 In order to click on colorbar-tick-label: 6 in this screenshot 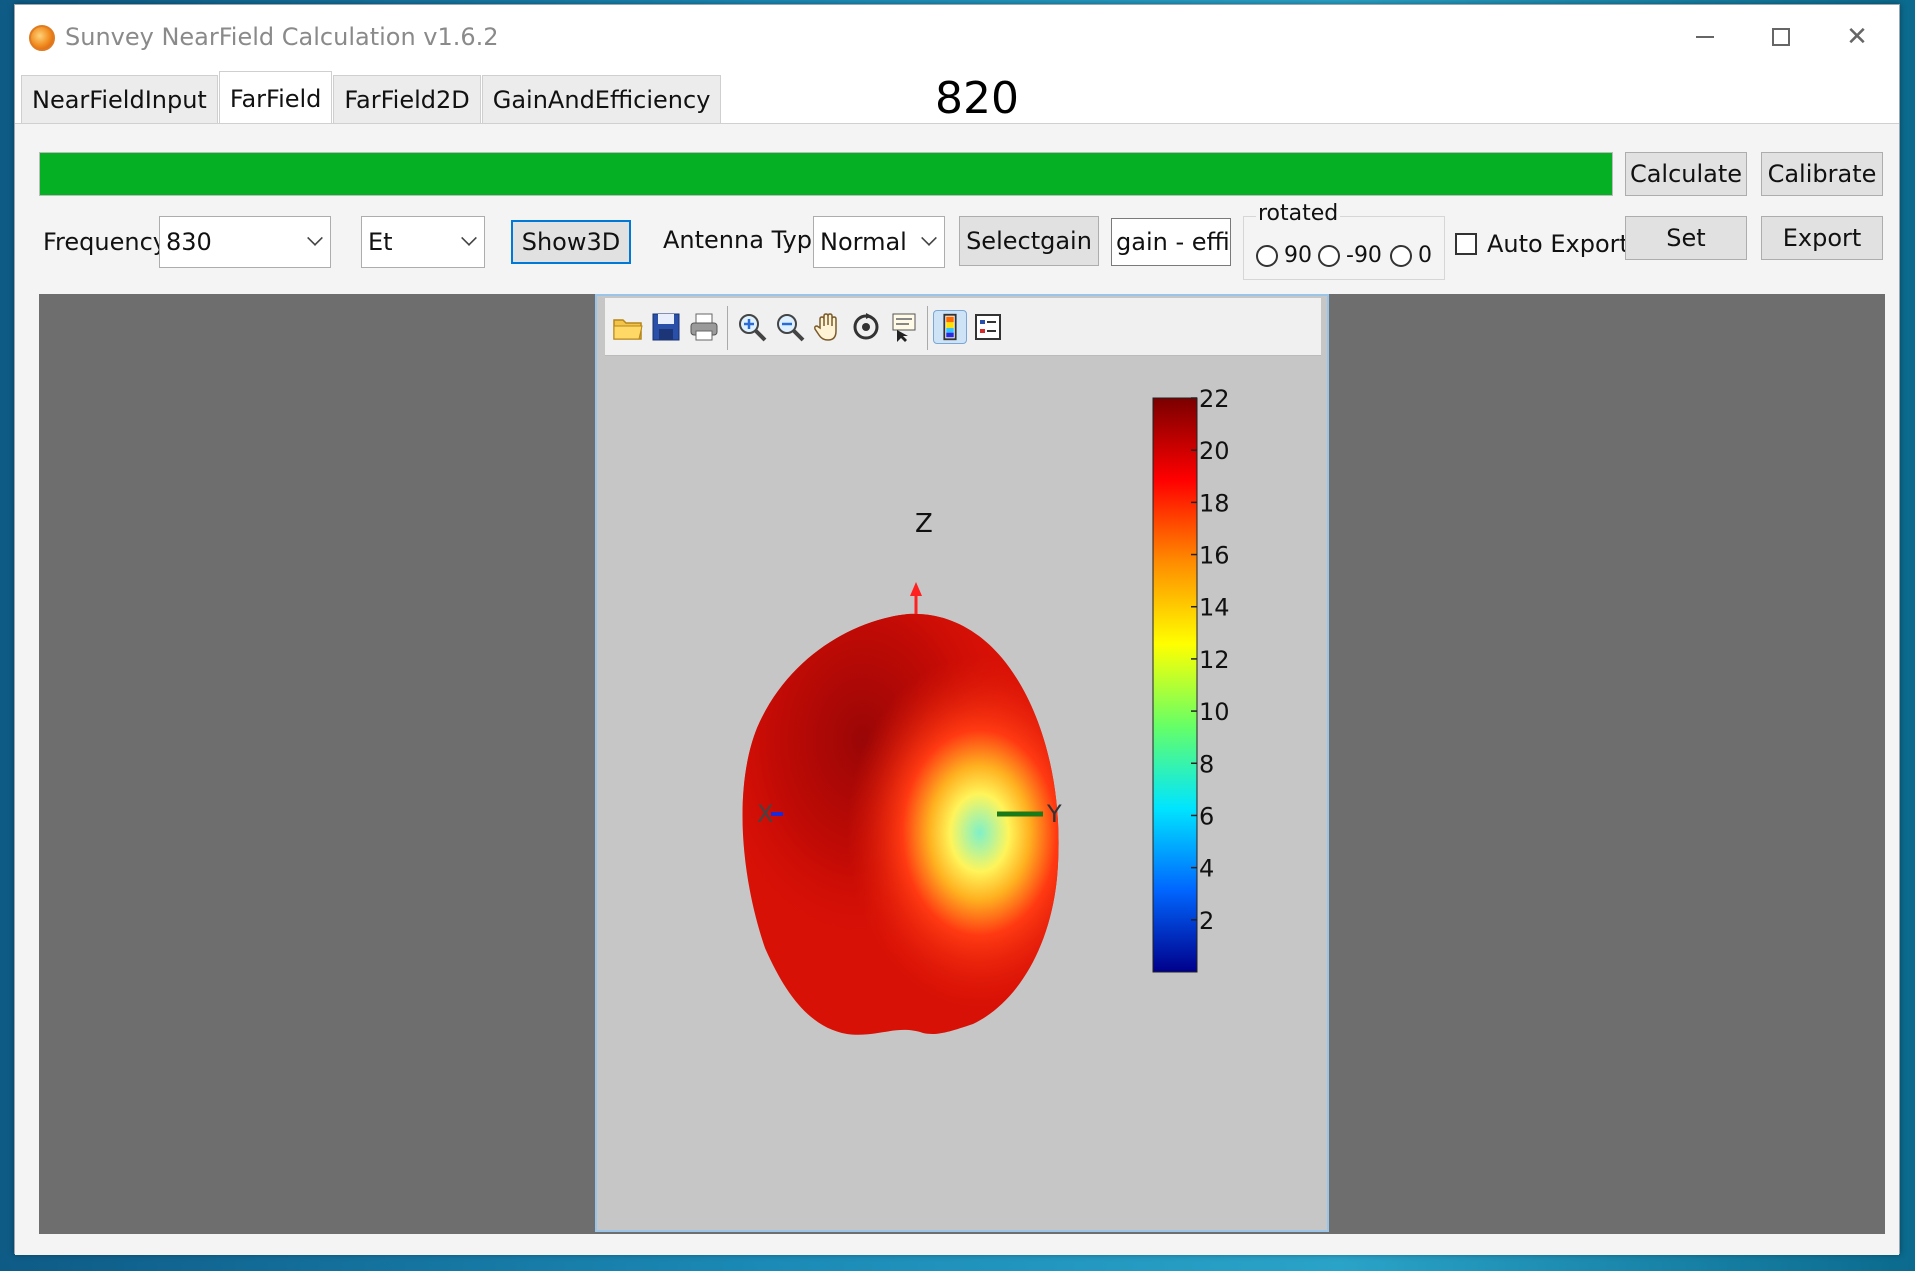, I will do `click(1206, 816)`.